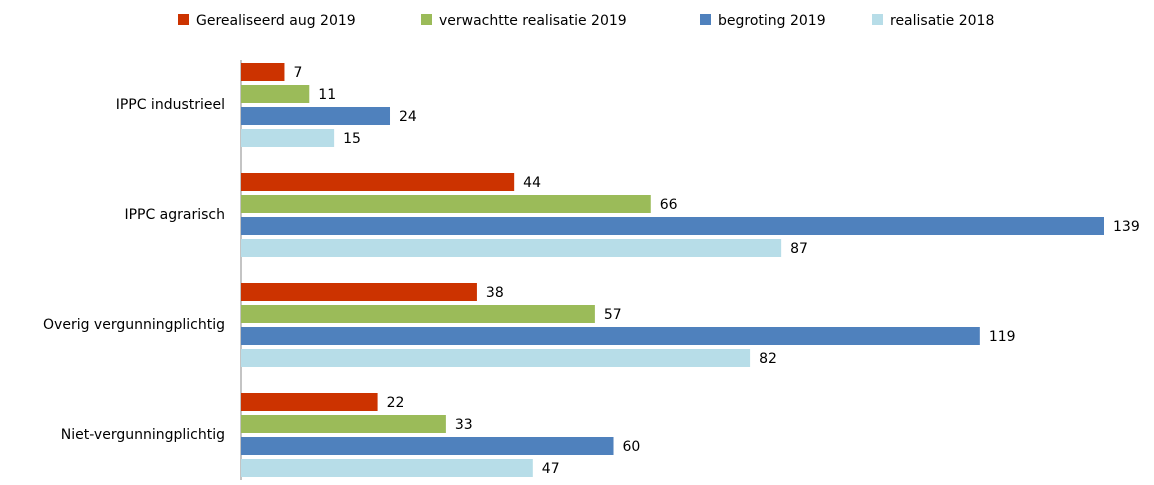 This screenshot has width=1154, height=485. Describe the element at coordinates (327, 95) in the screenshot. I see `value-label: 11` at that location.